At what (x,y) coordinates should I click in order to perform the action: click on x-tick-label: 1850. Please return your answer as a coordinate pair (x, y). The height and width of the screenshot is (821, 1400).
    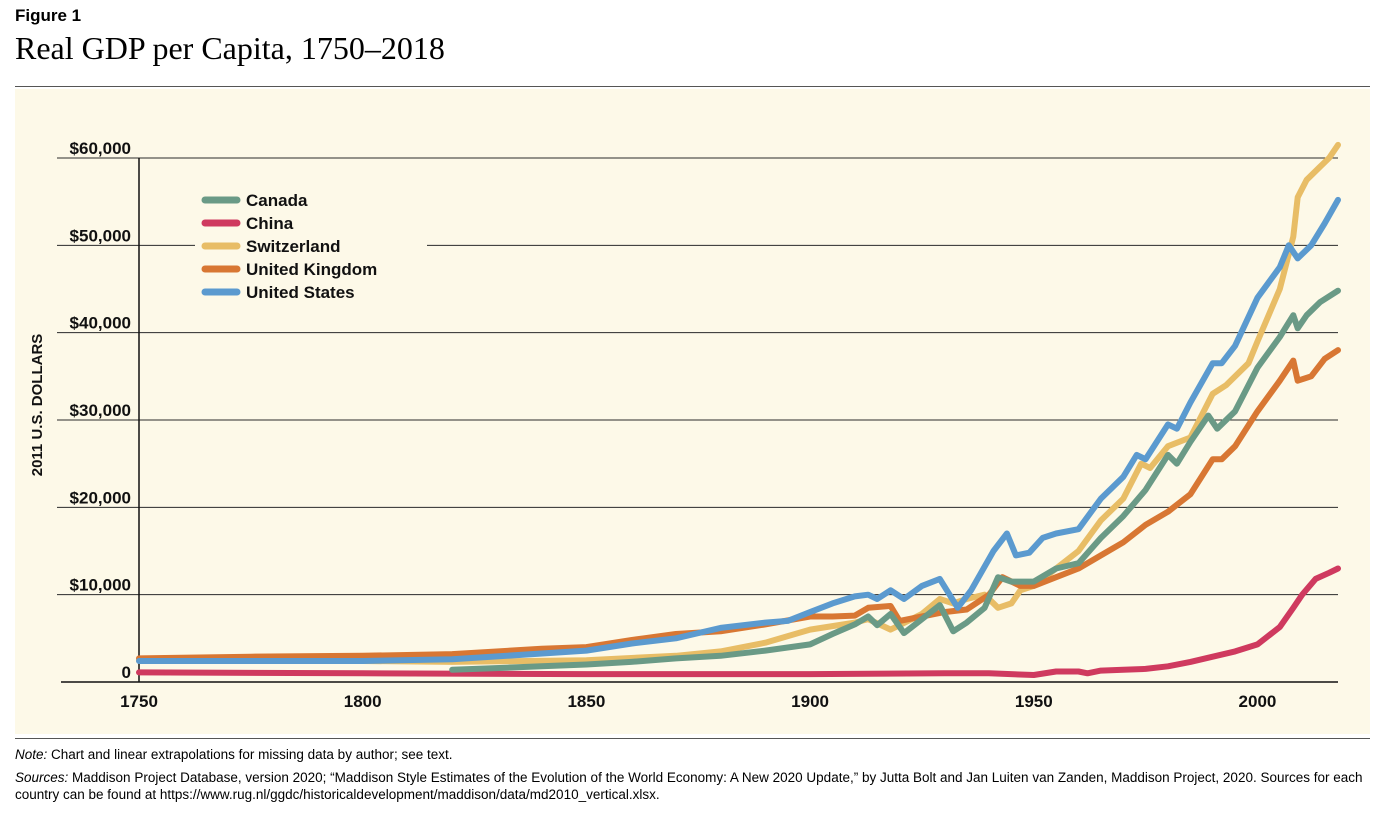
    Looking at the image, I should click on (586, 701).